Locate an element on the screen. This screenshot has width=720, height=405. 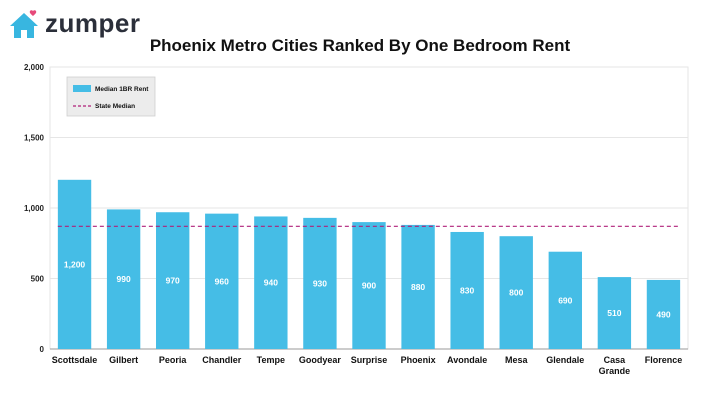
heart-icon is located at coordinates (33, 12).